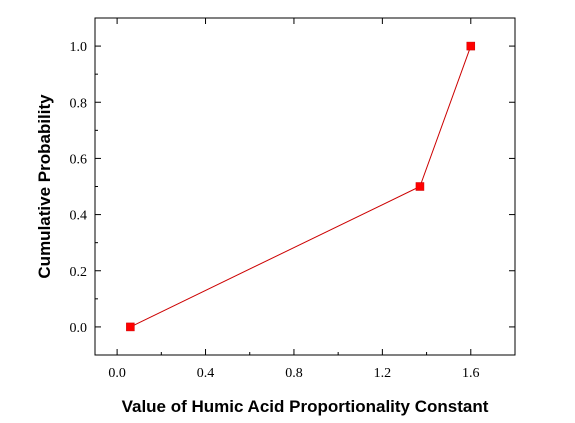  I want to click on x-tick-label: 1.2, so click(383, 373).